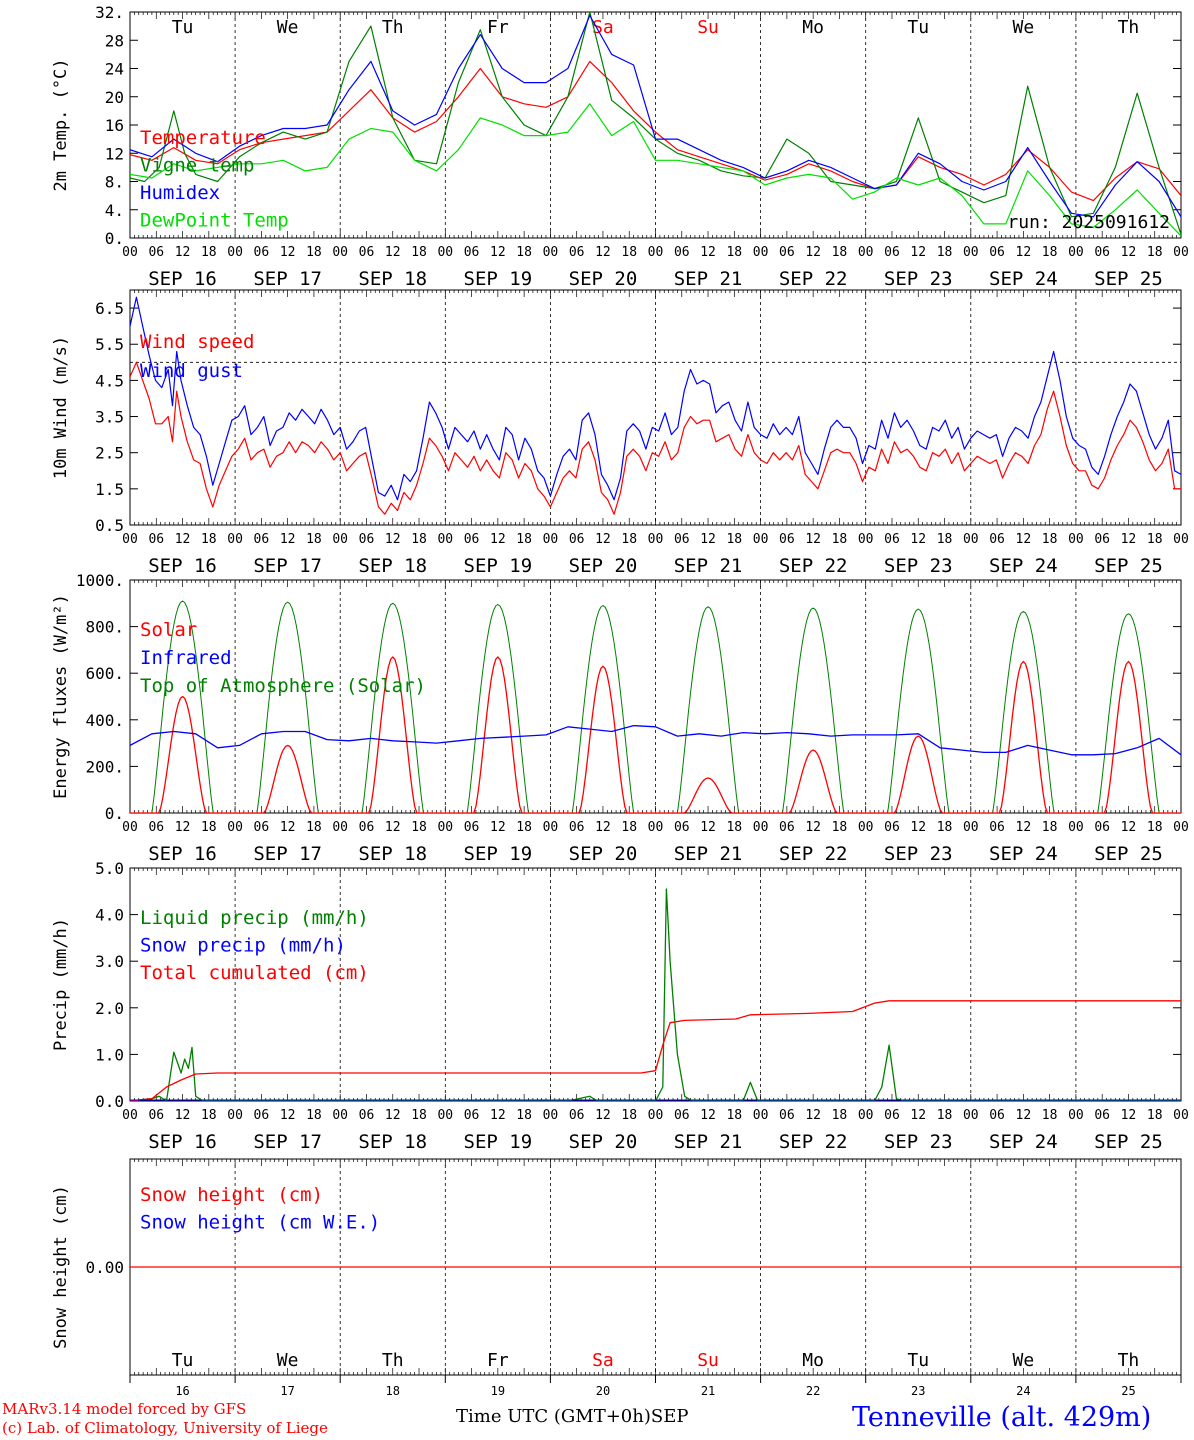  What do you see at coordinates (104, 1267) in the screenshot?
I see `y-tick-label: 0.00` at bounding box center [104, 1267].